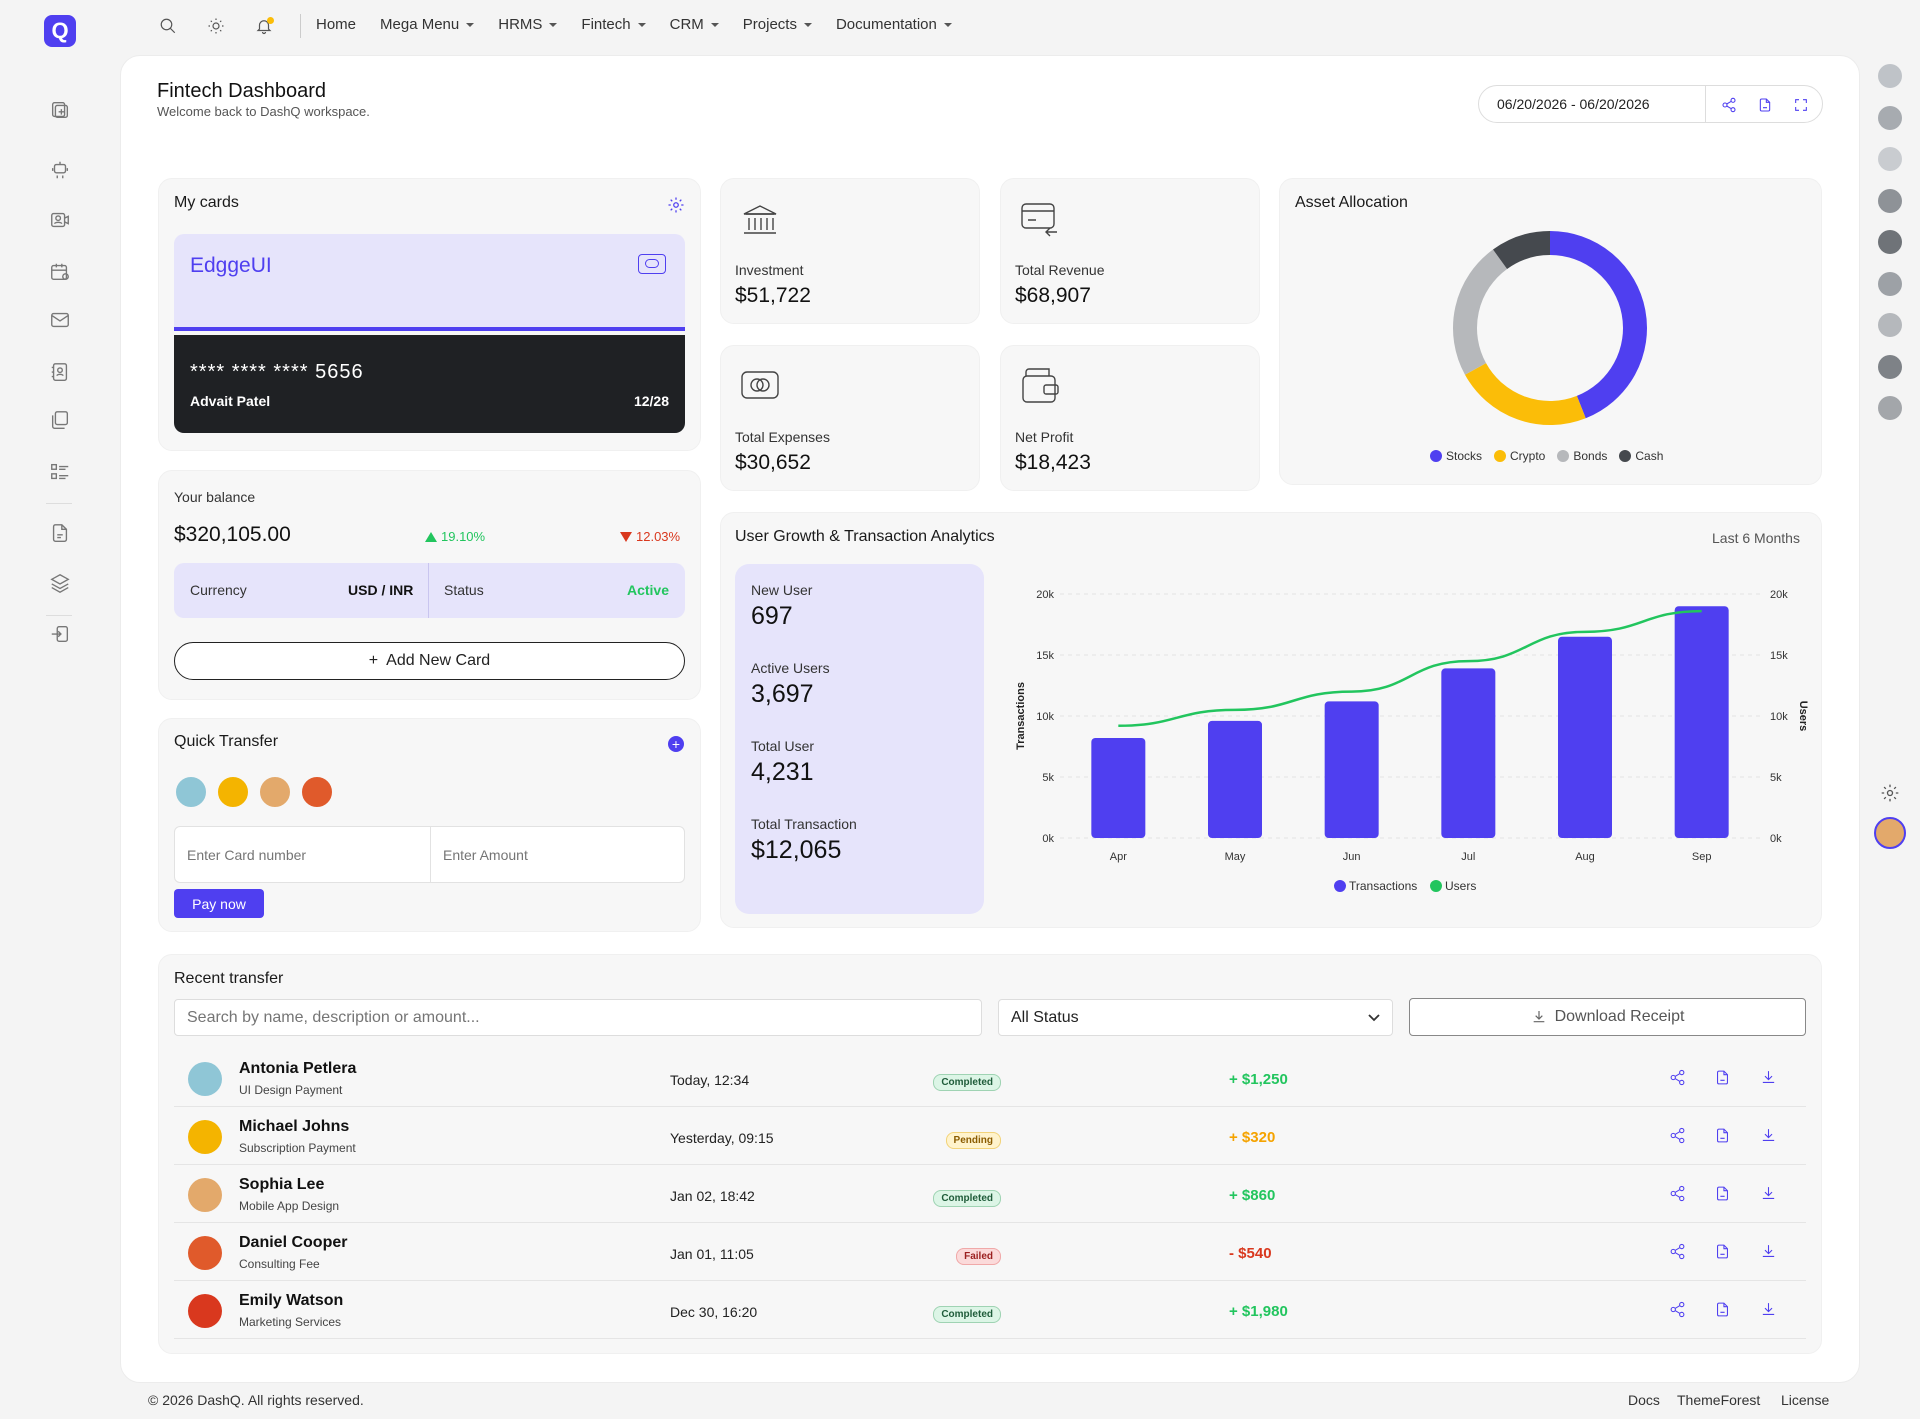 The image size is (1920, 1419). I want to click on bar-apr, so click(1118, 787).